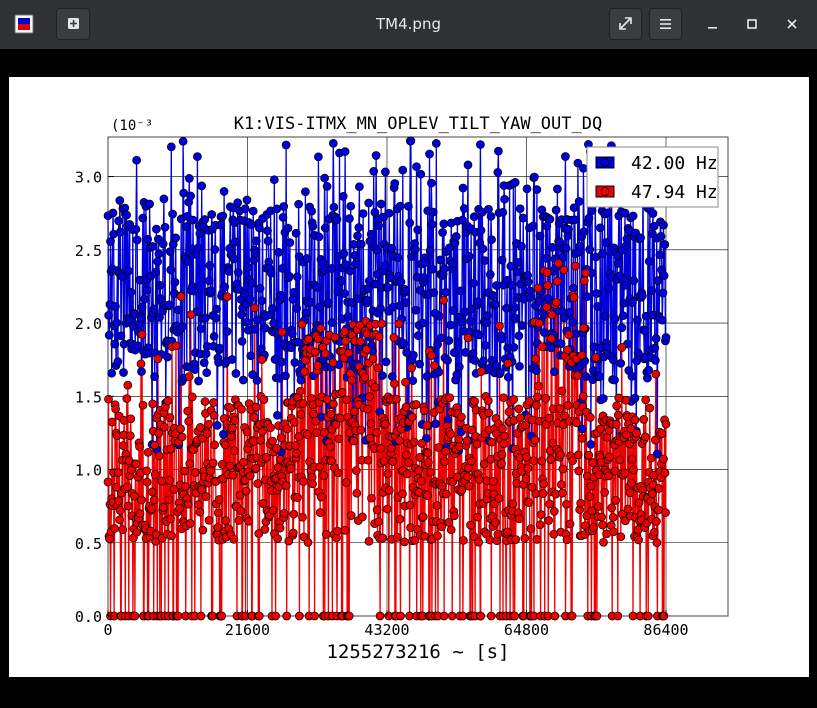  What do you see at coordinates (712, 24) in the screenshot?
I see `minimize-button` at bounding box center [712, 24].